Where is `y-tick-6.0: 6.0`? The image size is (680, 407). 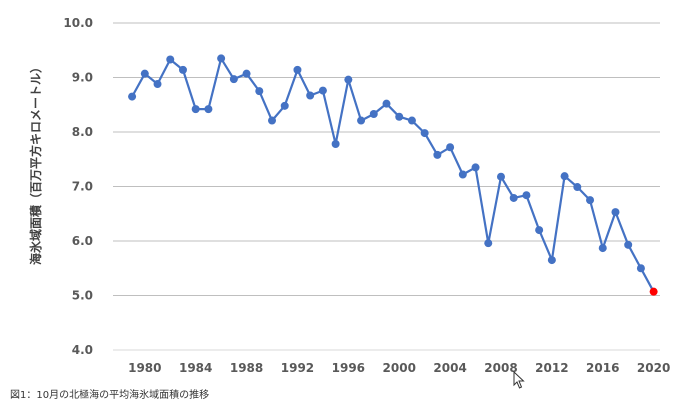 y-tick-6.0: 6.0 is located at coordinates (82, 241).